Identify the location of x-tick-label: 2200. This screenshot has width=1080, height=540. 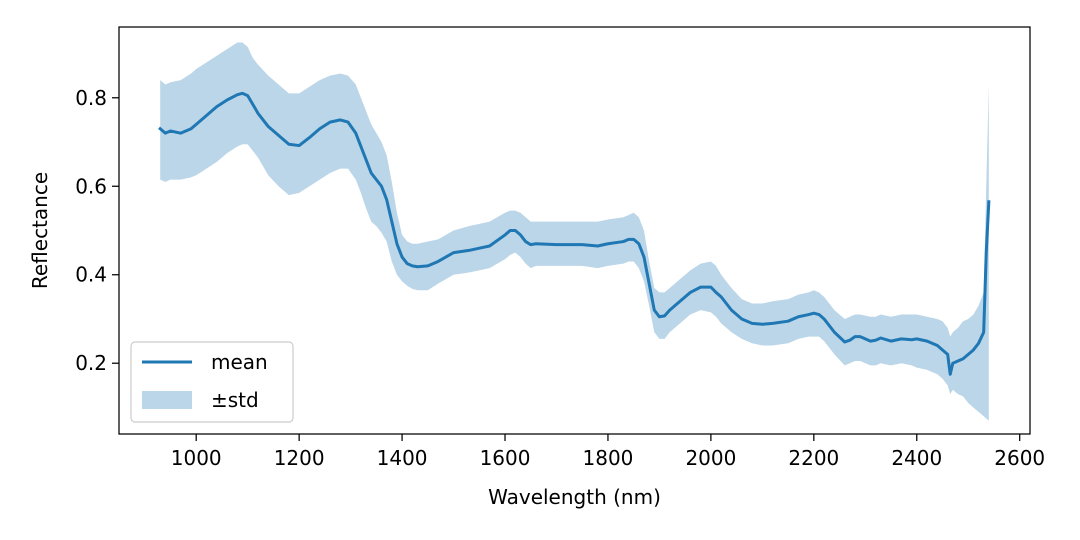
(813, 458).